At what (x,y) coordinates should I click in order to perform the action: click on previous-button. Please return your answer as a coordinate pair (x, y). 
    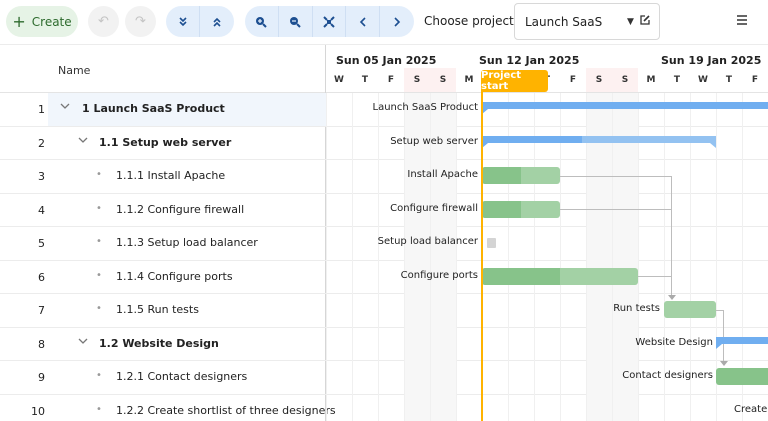
    Looking at the image, I should click on (363, 21).